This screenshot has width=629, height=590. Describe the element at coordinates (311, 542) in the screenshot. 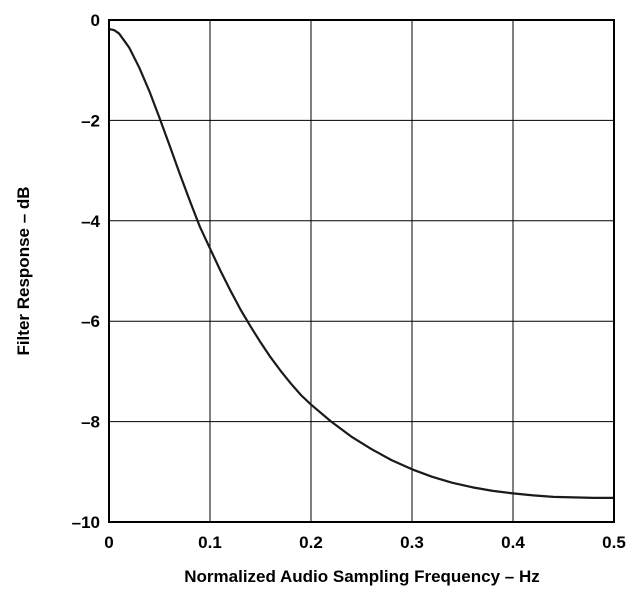

I see `x-tick-label: 0.2` at that location.